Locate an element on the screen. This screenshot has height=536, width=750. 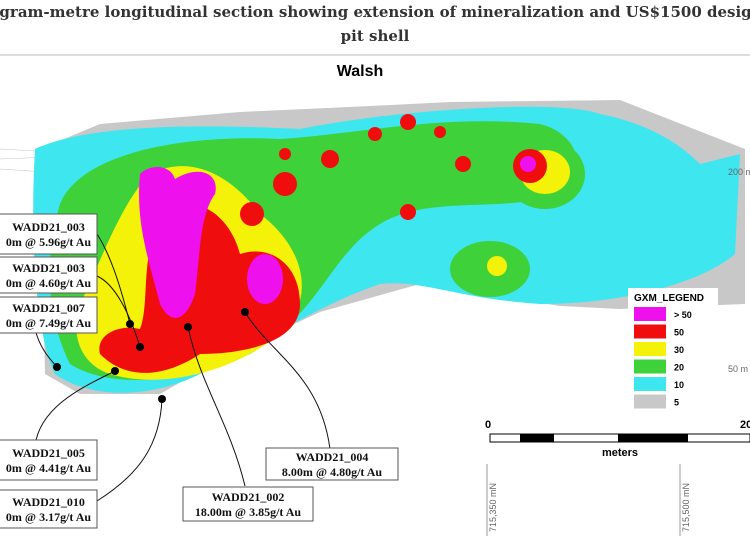
legend-label: 50 is located at coordinates (679, 333).